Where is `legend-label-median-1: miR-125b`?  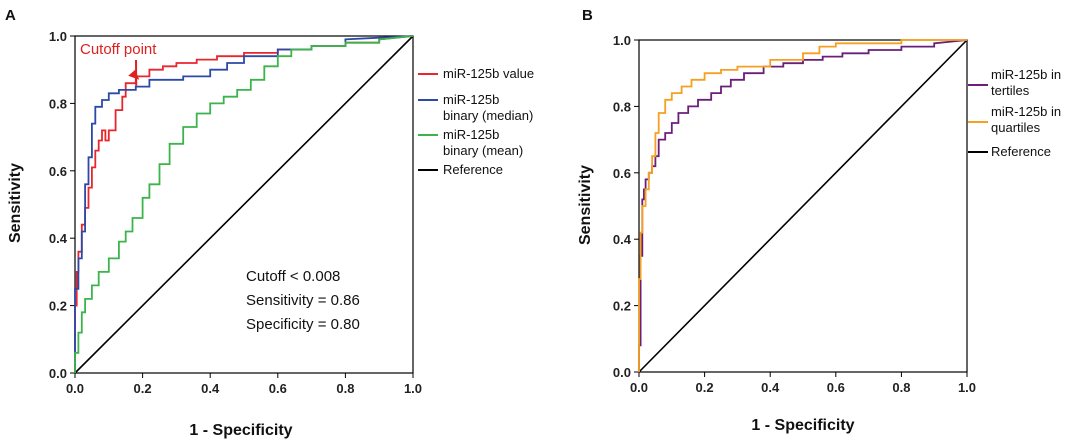 legend-label-median-1: miR-125b is located at coordinates (471, 99).